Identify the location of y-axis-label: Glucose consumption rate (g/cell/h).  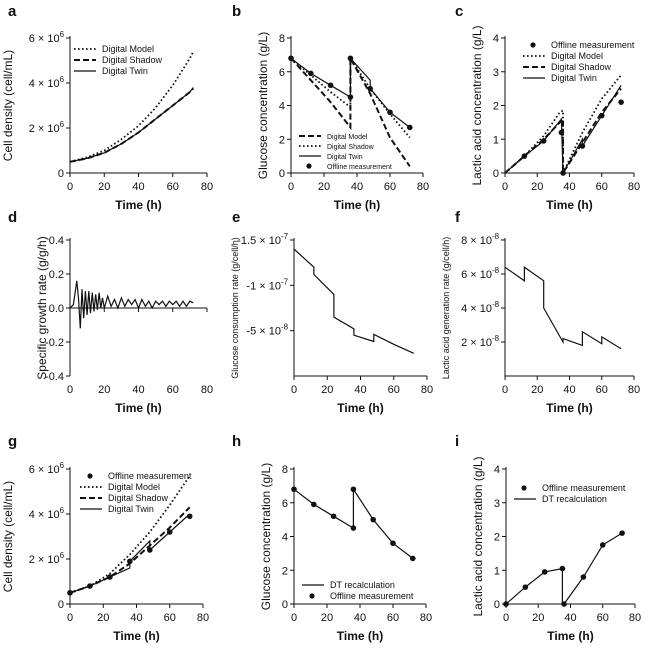
(235, 308).